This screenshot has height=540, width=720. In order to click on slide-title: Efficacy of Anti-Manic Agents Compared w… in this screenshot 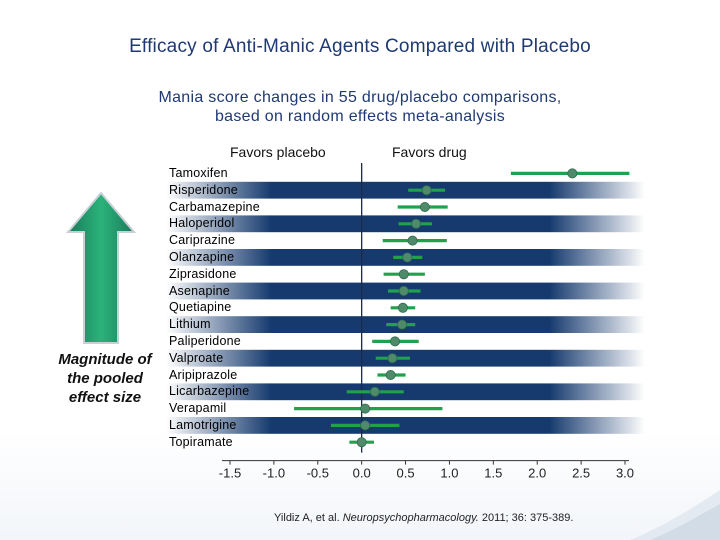, I will do `click(360, 46)`.